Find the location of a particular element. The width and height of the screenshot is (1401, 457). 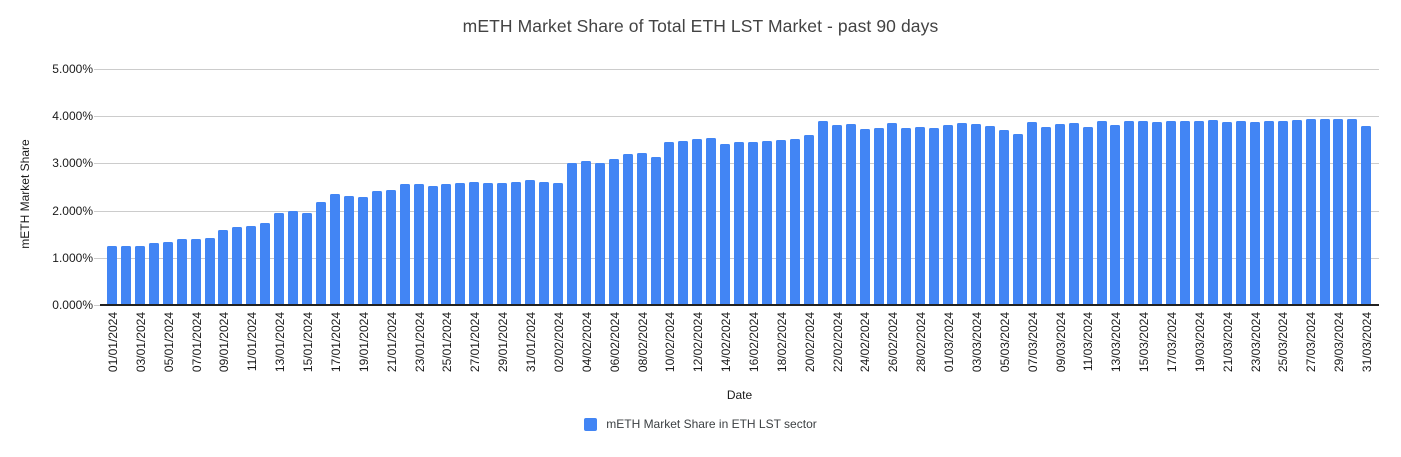

x-tick-label: 07/01/2024 is located at coordinates (196, 342).